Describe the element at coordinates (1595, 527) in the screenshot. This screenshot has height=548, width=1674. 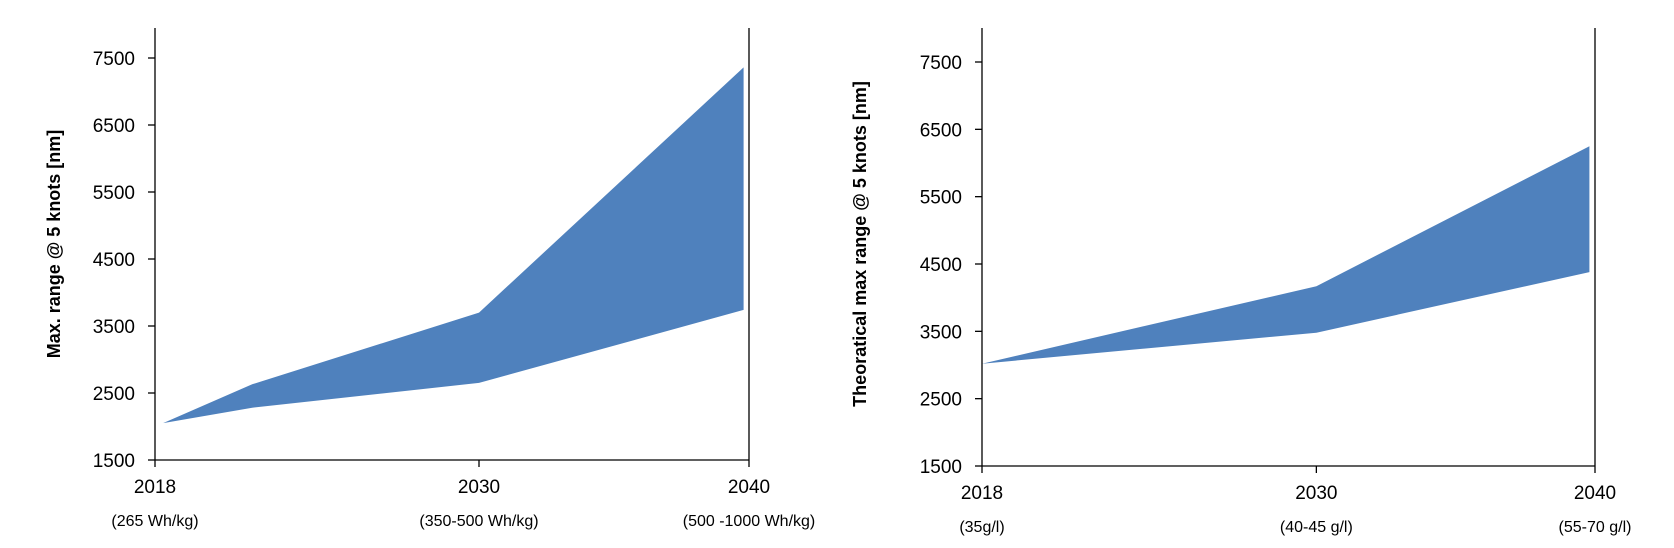
I see `x-tick-sublabel: (55-70 g/l)` at that location.